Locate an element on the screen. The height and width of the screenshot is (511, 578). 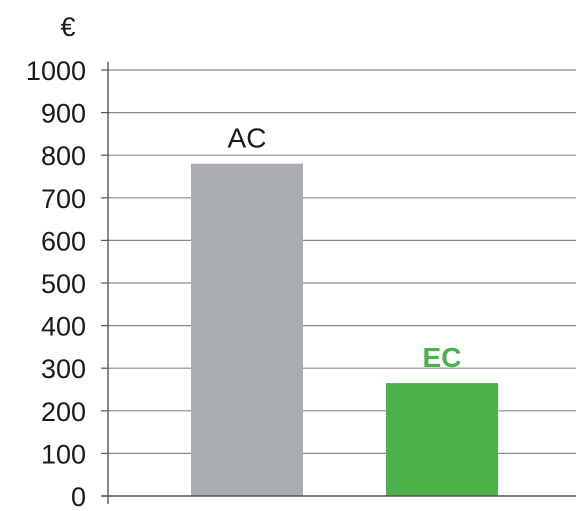
bar-ac is located at coordinates (247, 329).